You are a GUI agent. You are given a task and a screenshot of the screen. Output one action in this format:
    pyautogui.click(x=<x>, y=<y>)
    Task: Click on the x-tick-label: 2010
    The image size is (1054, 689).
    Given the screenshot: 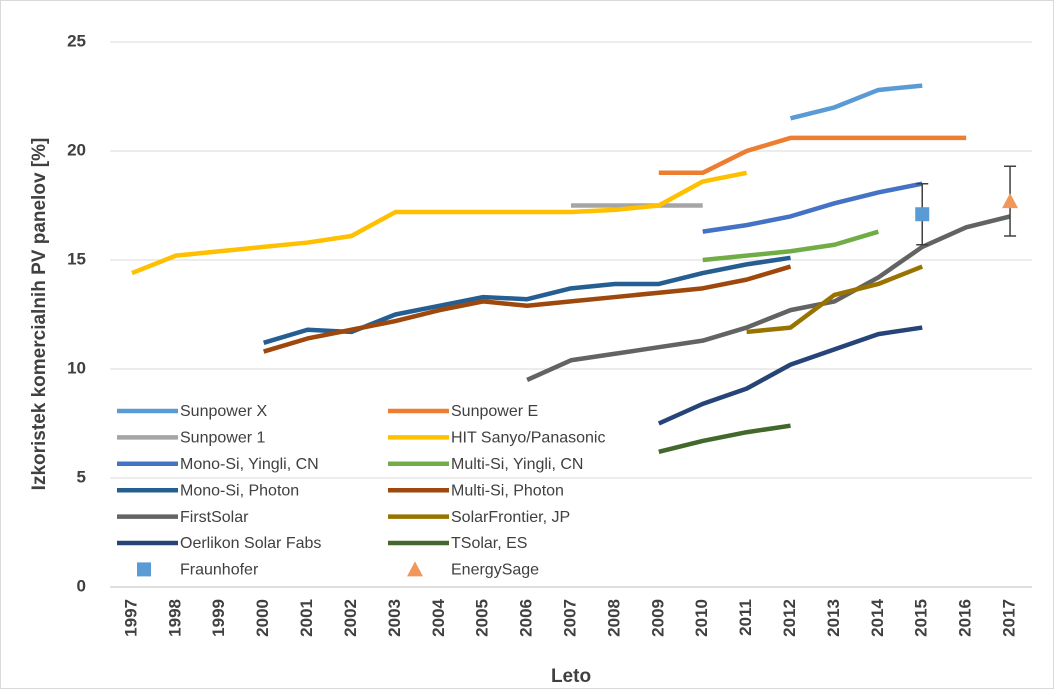 What is the action you would take?
    pyautogui.click(x=701, y=618)
    